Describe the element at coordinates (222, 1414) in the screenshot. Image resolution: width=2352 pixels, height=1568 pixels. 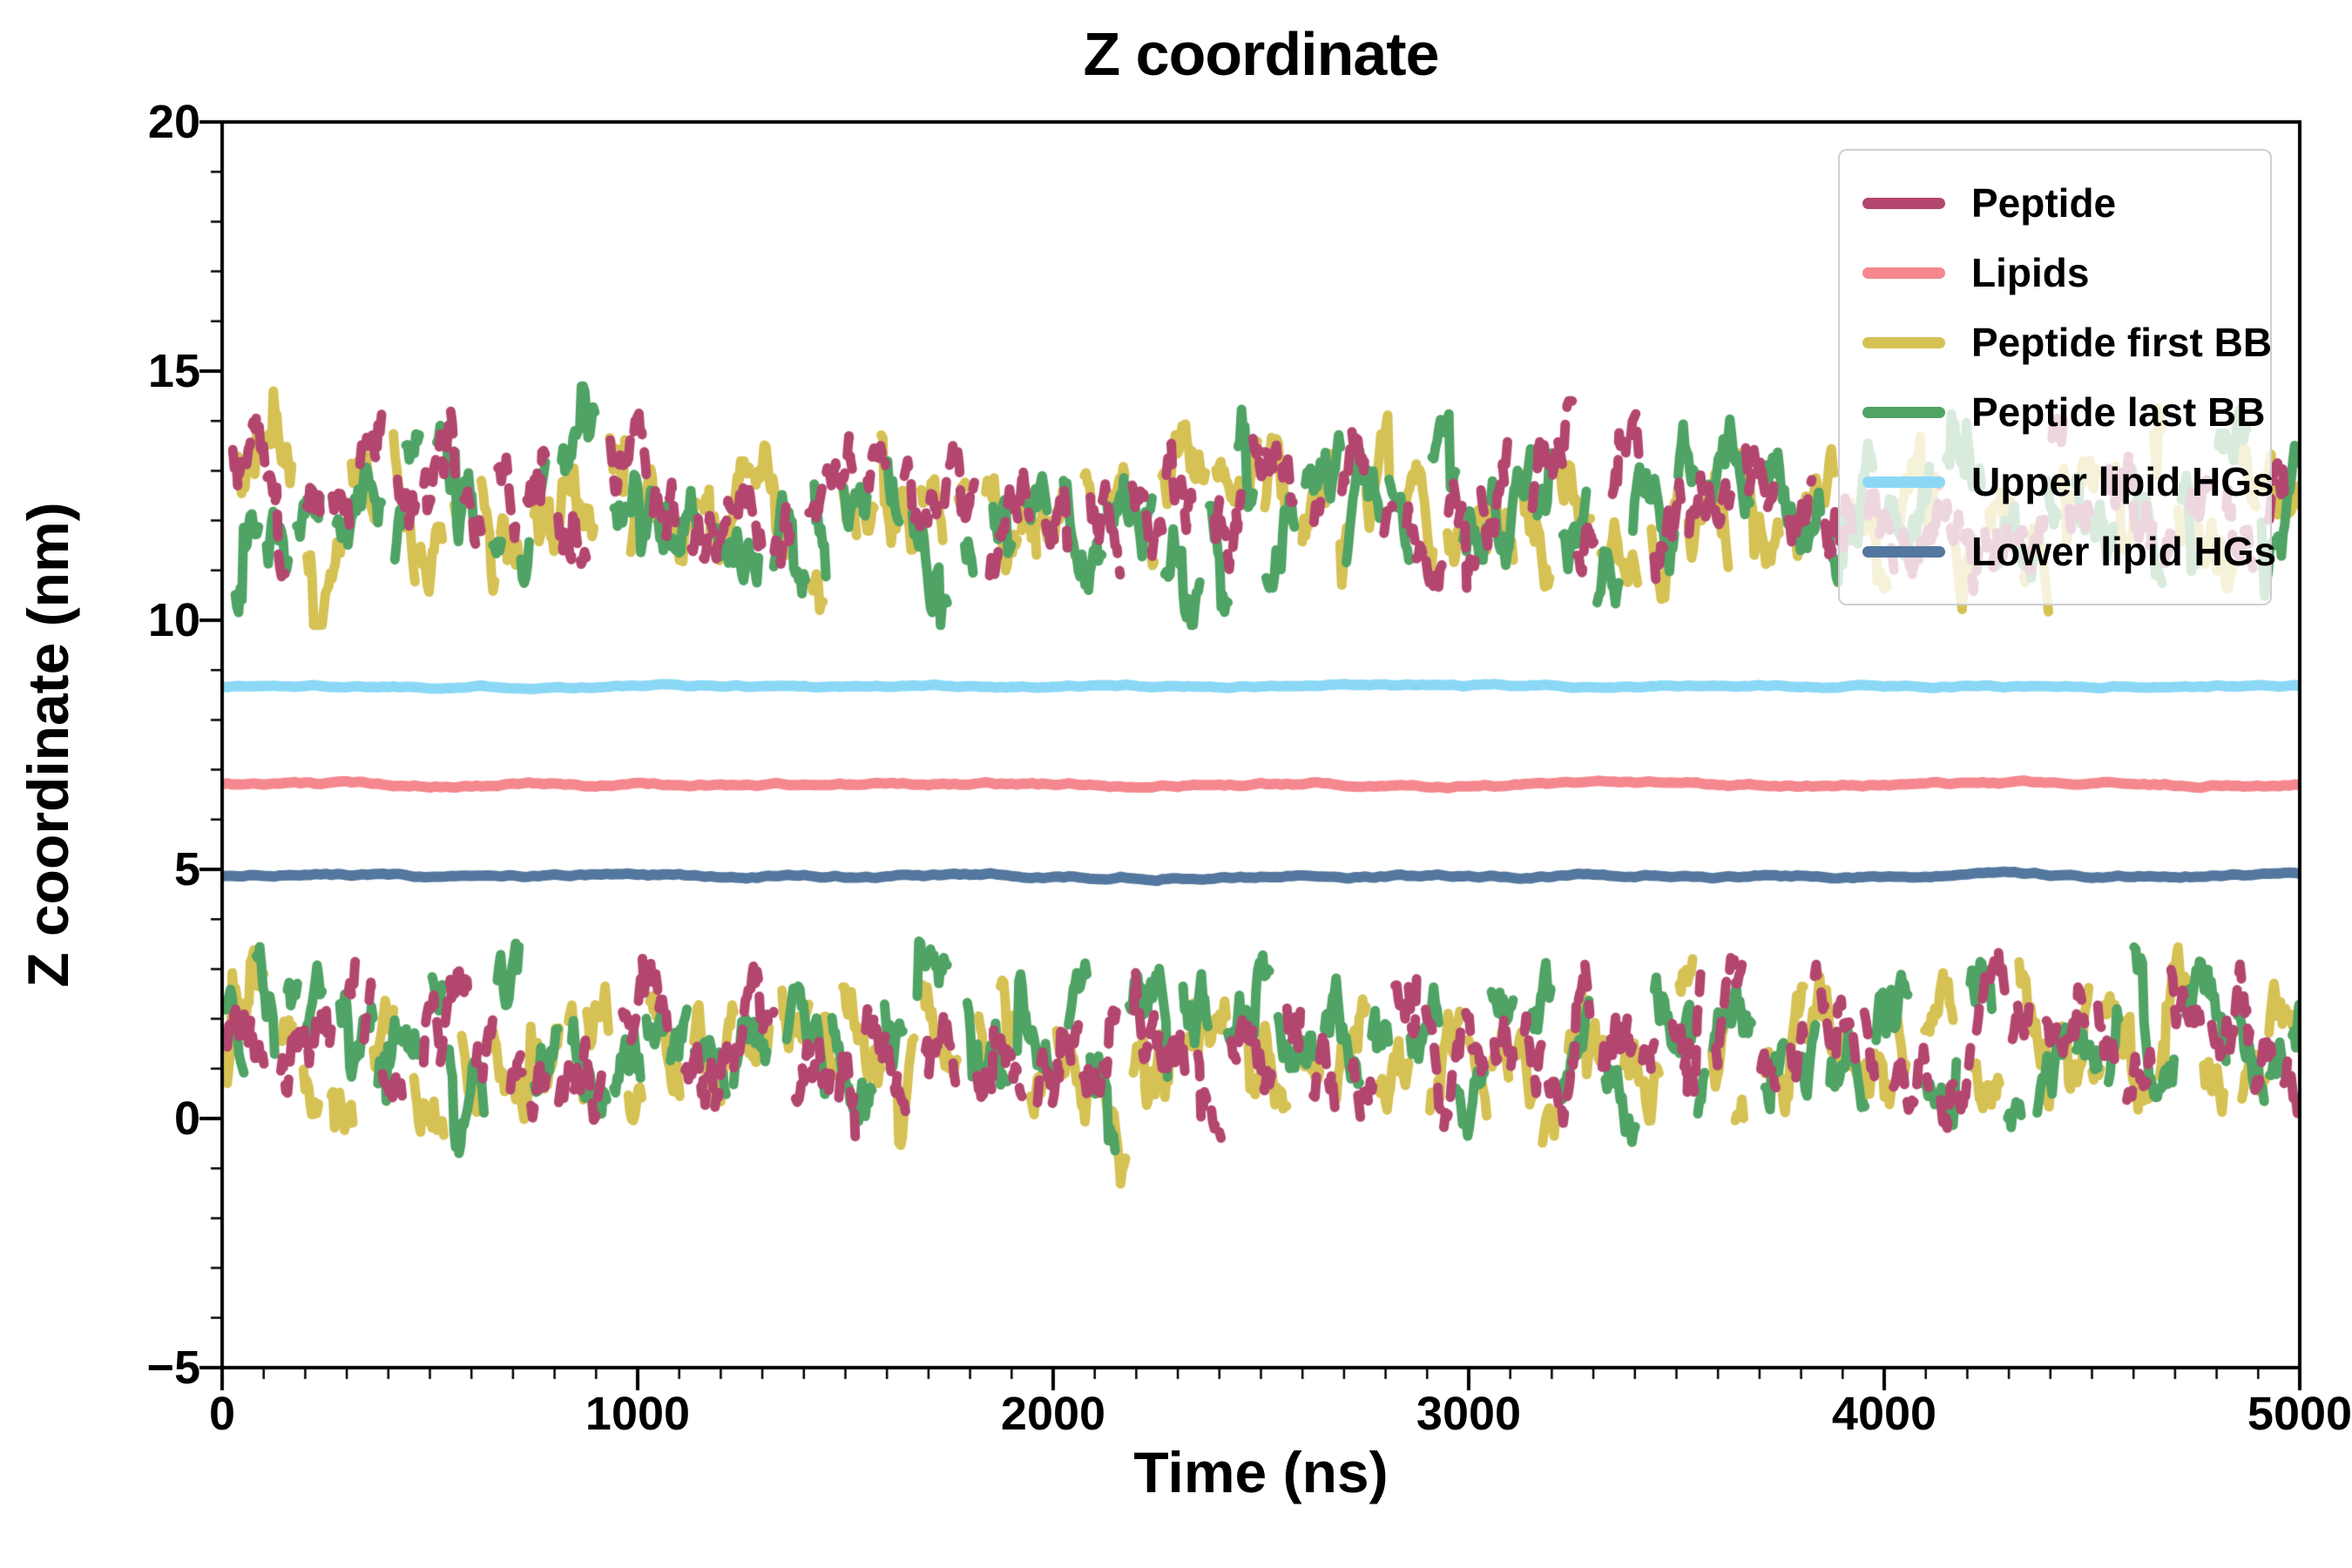
I see `x-tick-label: 0` at that location.